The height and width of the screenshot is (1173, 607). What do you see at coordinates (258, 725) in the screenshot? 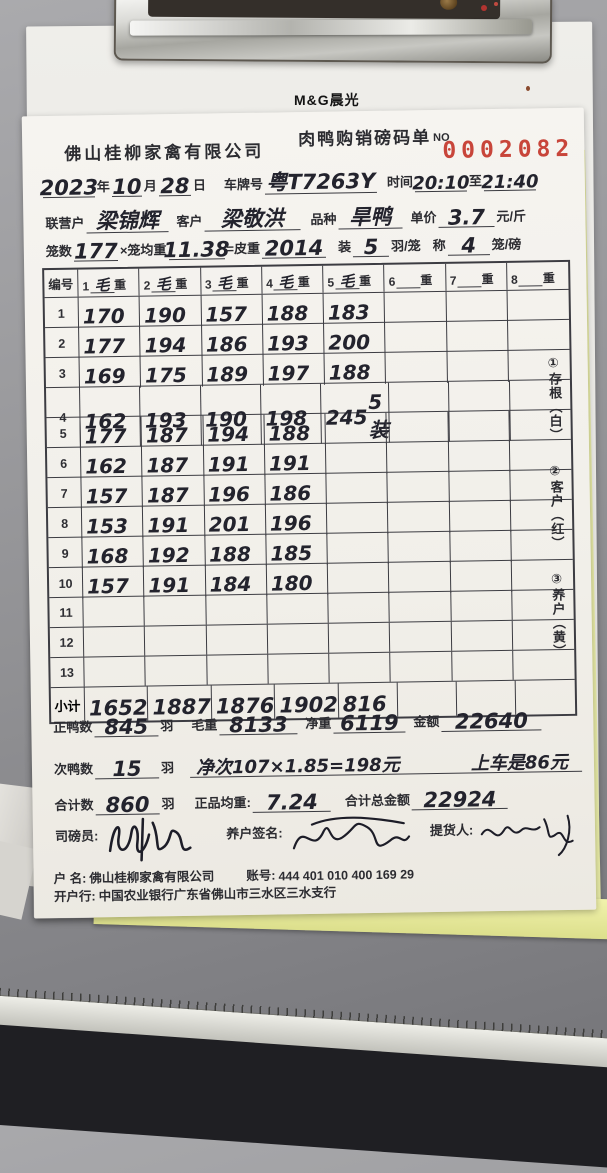
I see `gross-weight: 8133` at bounding box center [258, 725].